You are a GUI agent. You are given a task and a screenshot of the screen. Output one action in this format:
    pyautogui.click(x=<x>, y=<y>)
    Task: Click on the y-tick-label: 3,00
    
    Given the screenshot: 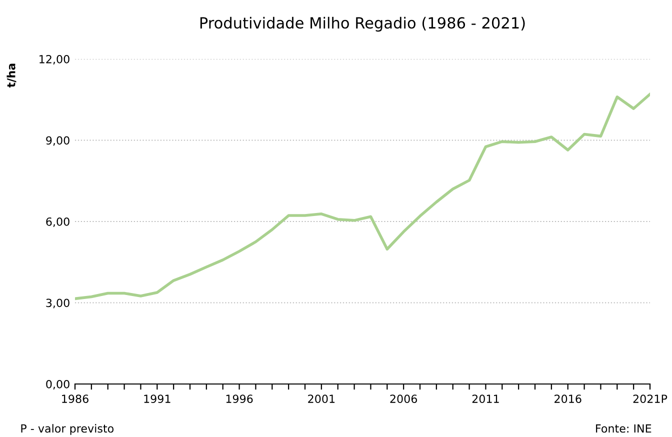 What is the action you would take?
    pyautogui.click(x=58, y=303)
    